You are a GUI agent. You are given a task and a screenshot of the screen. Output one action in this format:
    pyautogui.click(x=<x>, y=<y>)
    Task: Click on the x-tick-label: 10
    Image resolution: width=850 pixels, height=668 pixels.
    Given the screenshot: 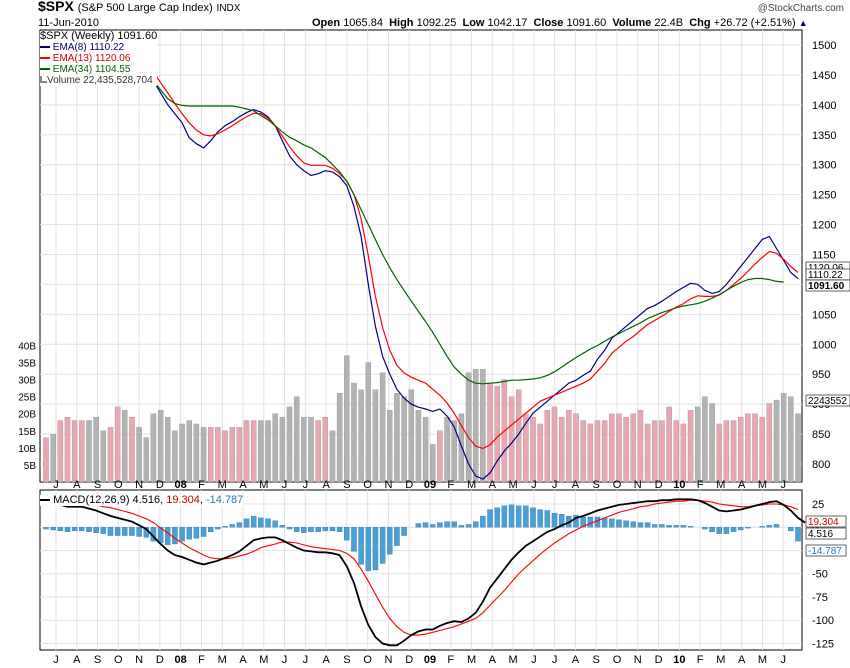 What is the action you would take?
    pyautogui.click(x=679, y=660)
    